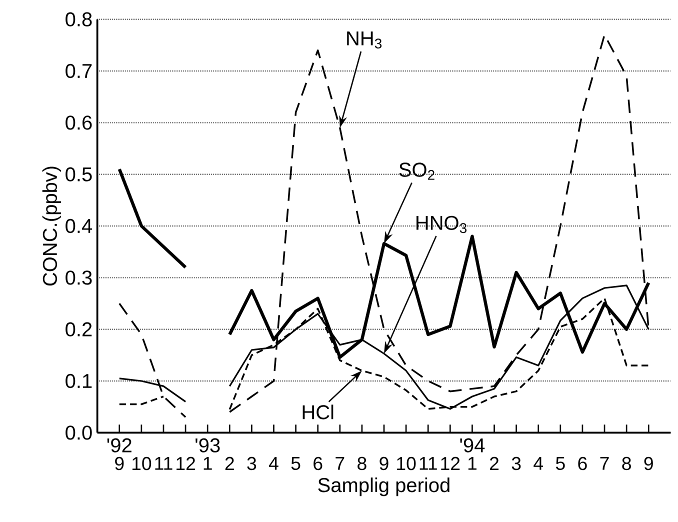 Image resolution: width=678 pixels, height=522 pixels. I want to click on y-tick-label: 0.6, so click(79, 123).